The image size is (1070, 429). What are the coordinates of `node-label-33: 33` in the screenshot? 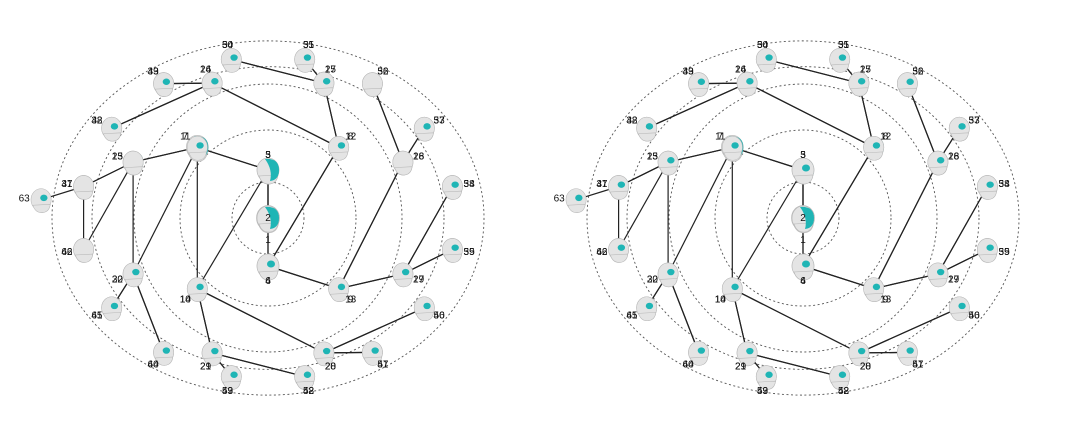 It's located at (689, 72).